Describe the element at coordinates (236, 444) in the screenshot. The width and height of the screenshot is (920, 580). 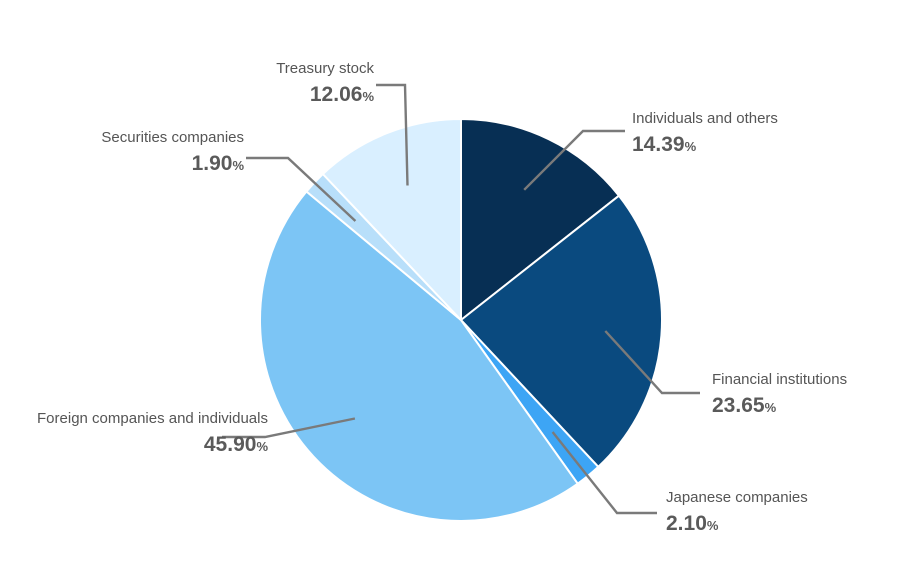
I see `slice-value-foreign-companies-and-individuals: 45.90%` at that location.